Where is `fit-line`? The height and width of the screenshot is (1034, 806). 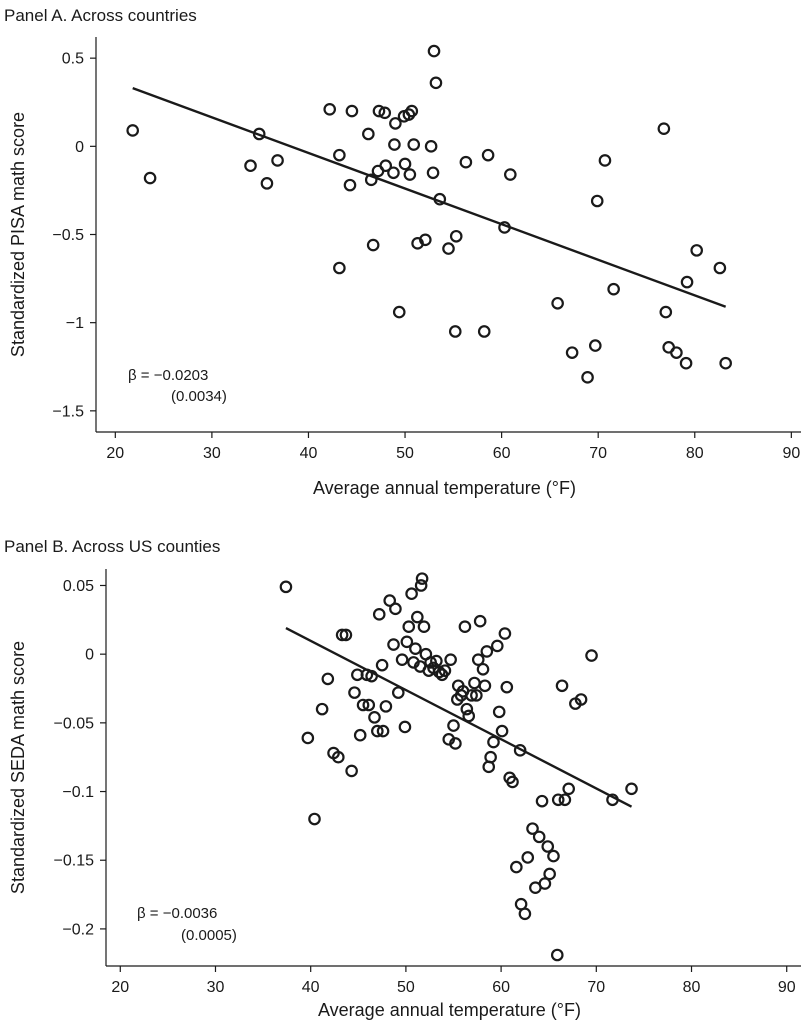
fit-line is located at coordinates (459, 717).